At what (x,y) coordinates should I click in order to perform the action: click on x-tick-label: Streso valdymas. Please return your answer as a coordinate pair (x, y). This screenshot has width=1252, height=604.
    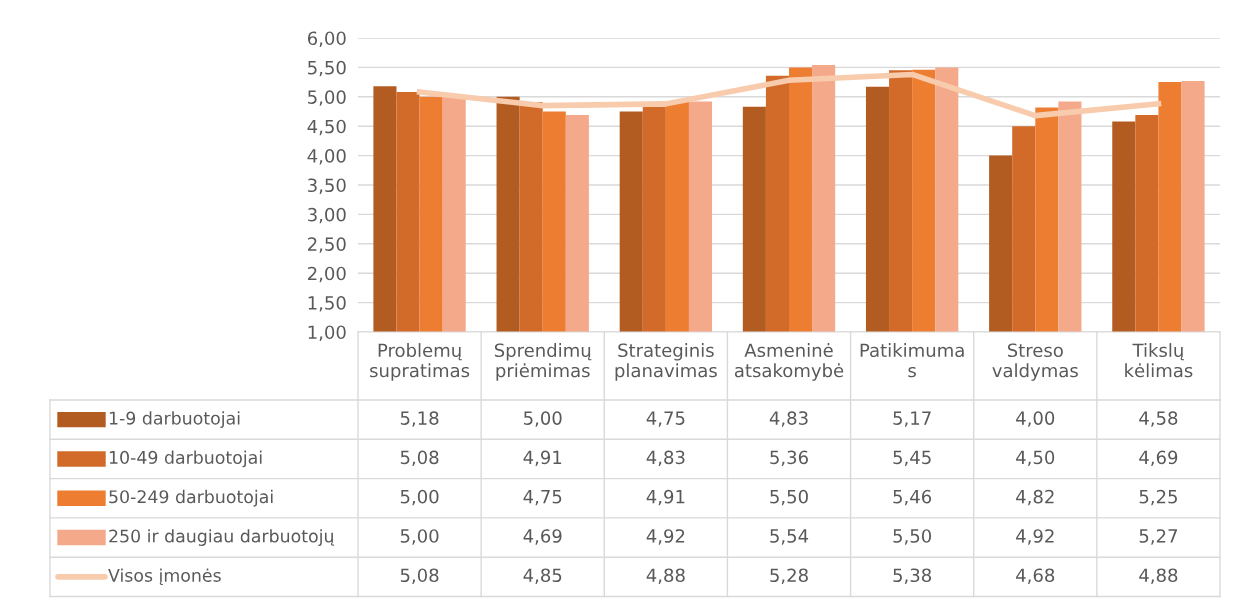
    Looking at the image, I should click on (1035, 362).